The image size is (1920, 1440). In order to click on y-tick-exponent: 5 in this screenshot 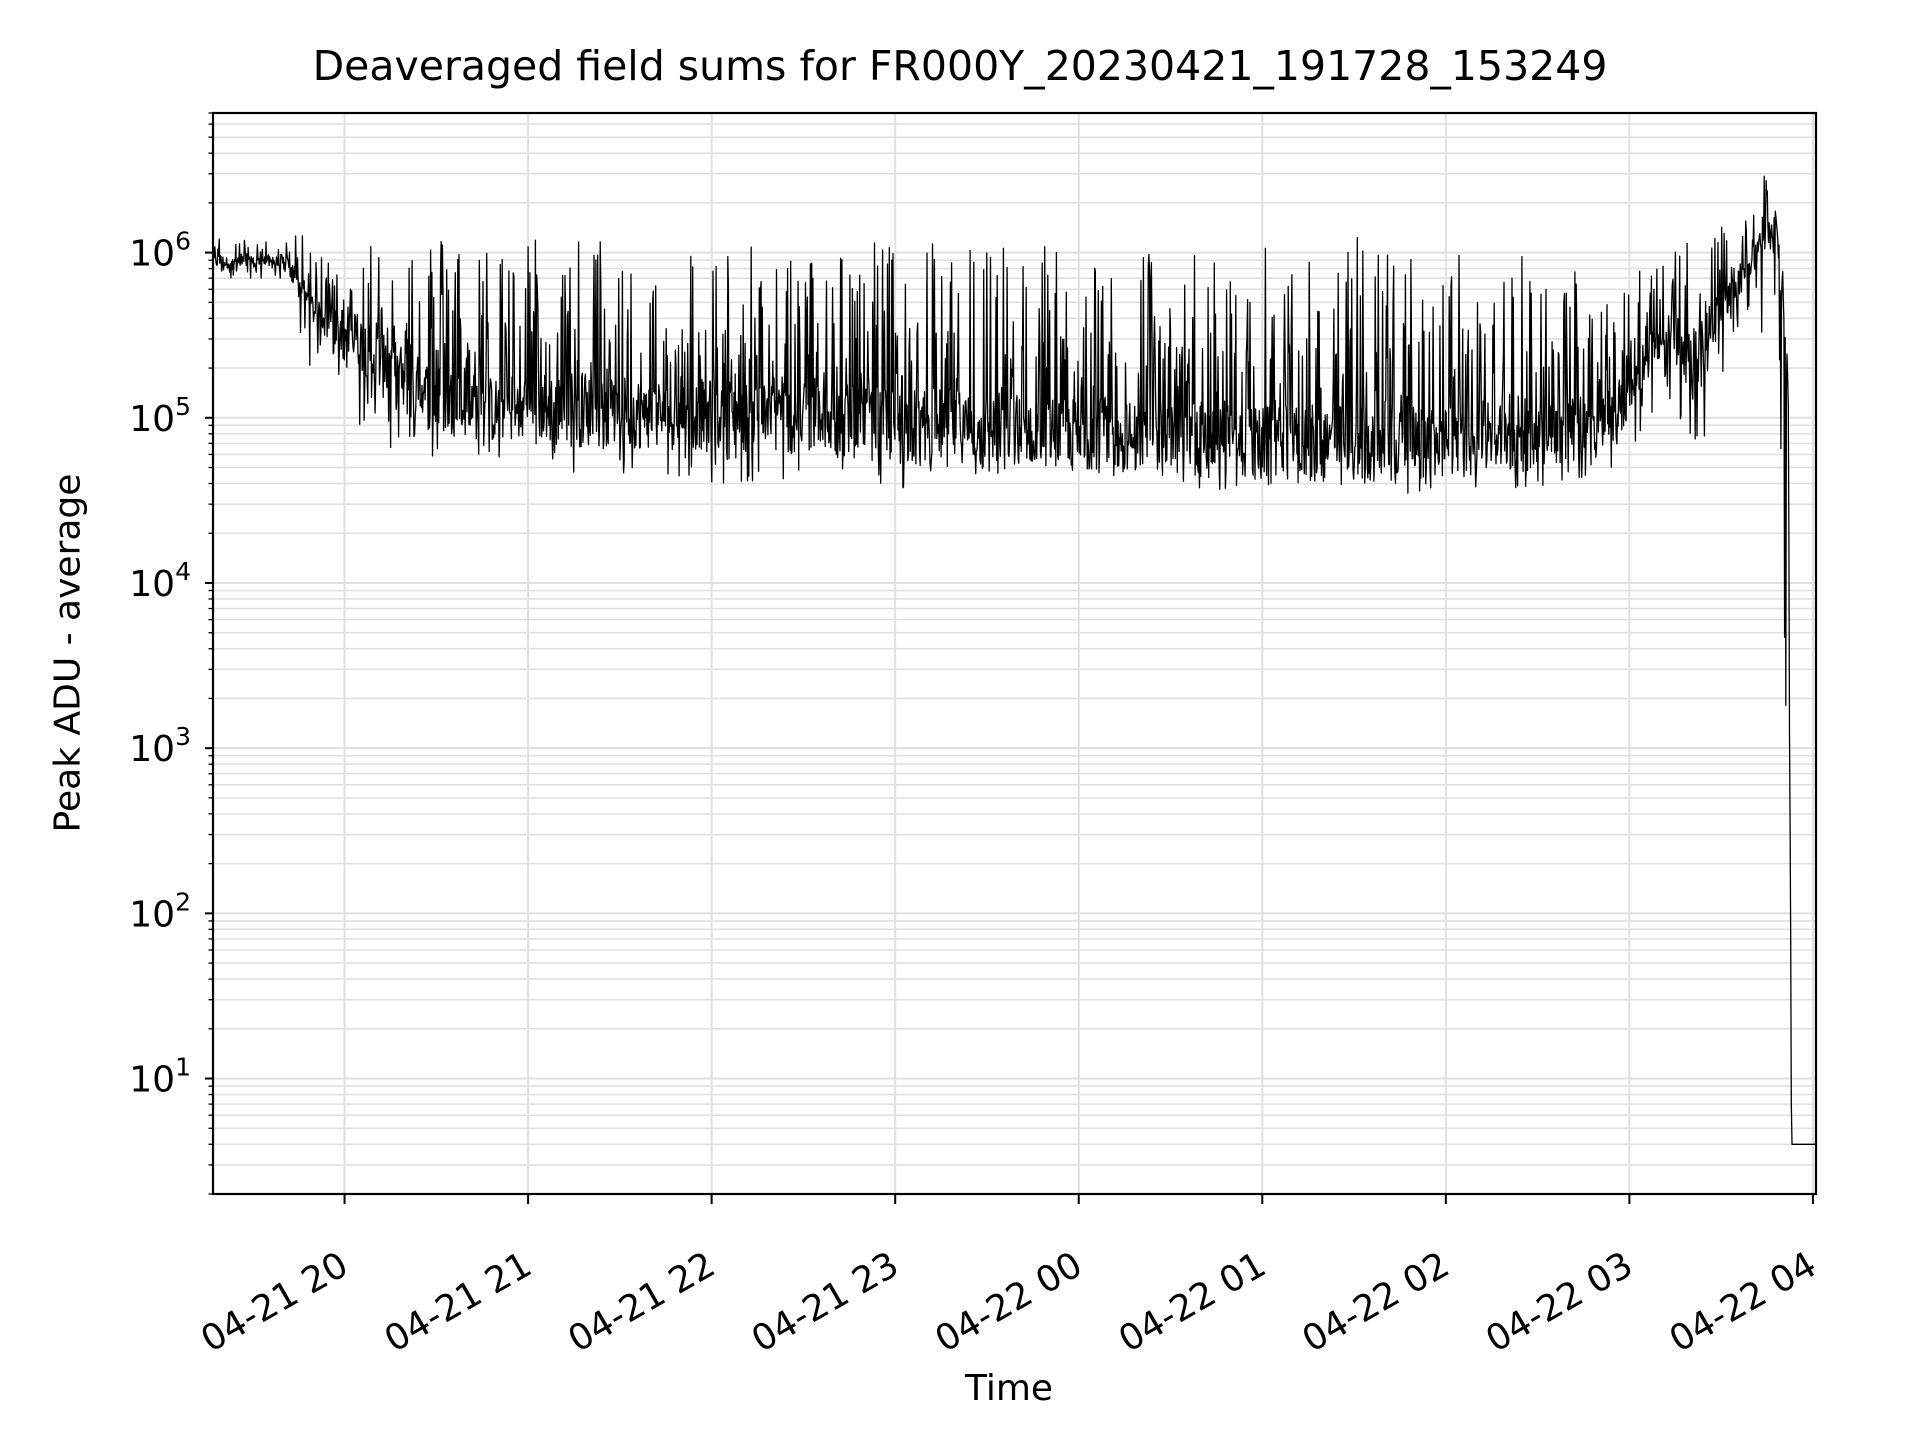, I will do `click(183, 406)`.